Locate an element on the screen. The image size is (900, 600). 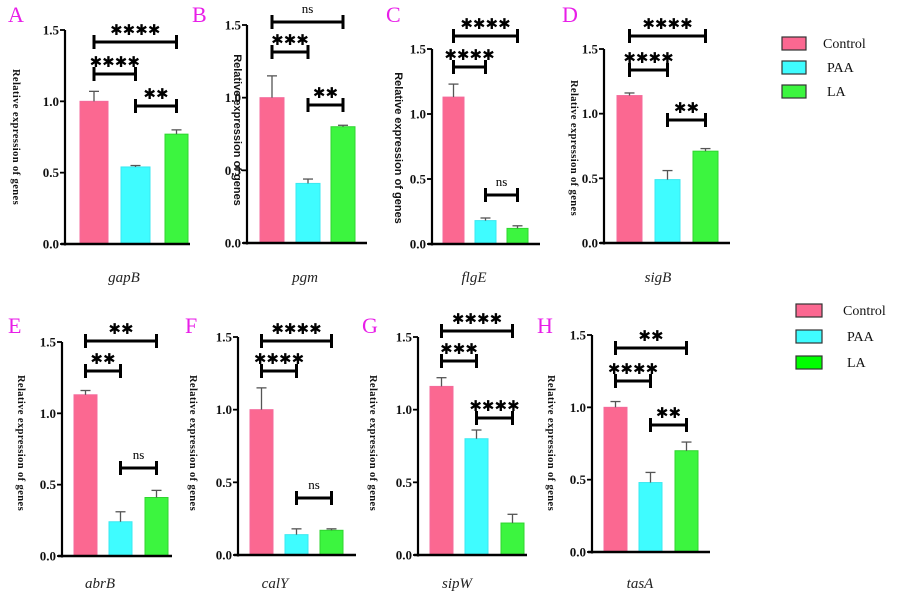
panel-letter: D is located at coordinates (570, 14).